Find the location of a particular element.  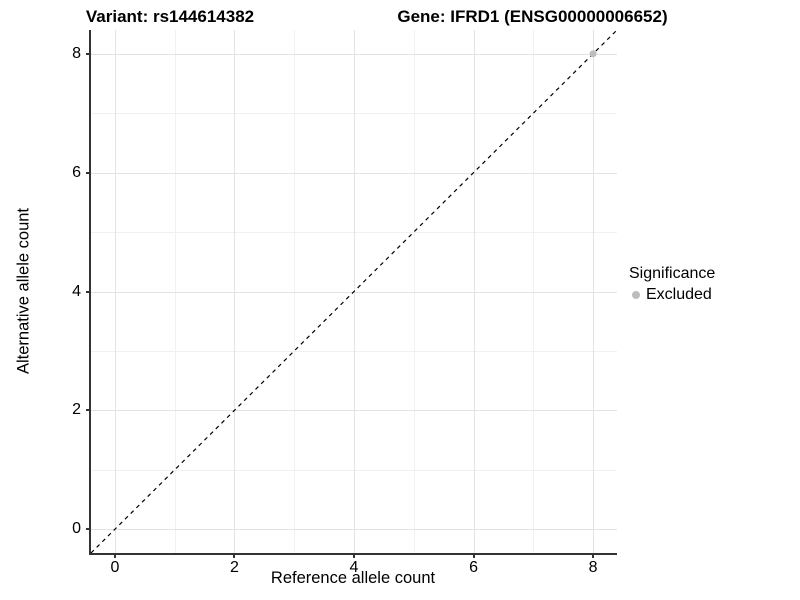

x-tick-label: 2 is located at coordinates (234, 567).